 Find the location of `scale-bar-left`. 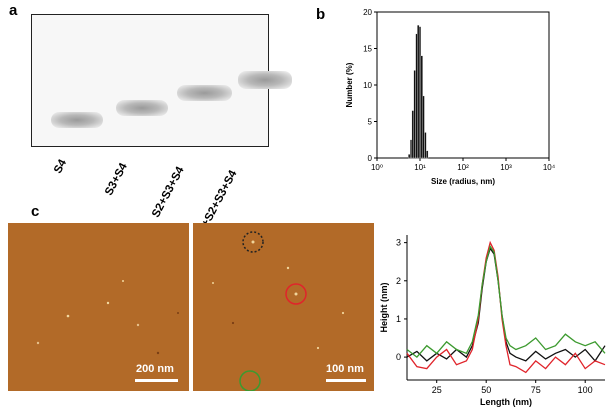

scale-bar-left is located at coordinates (156, 380).